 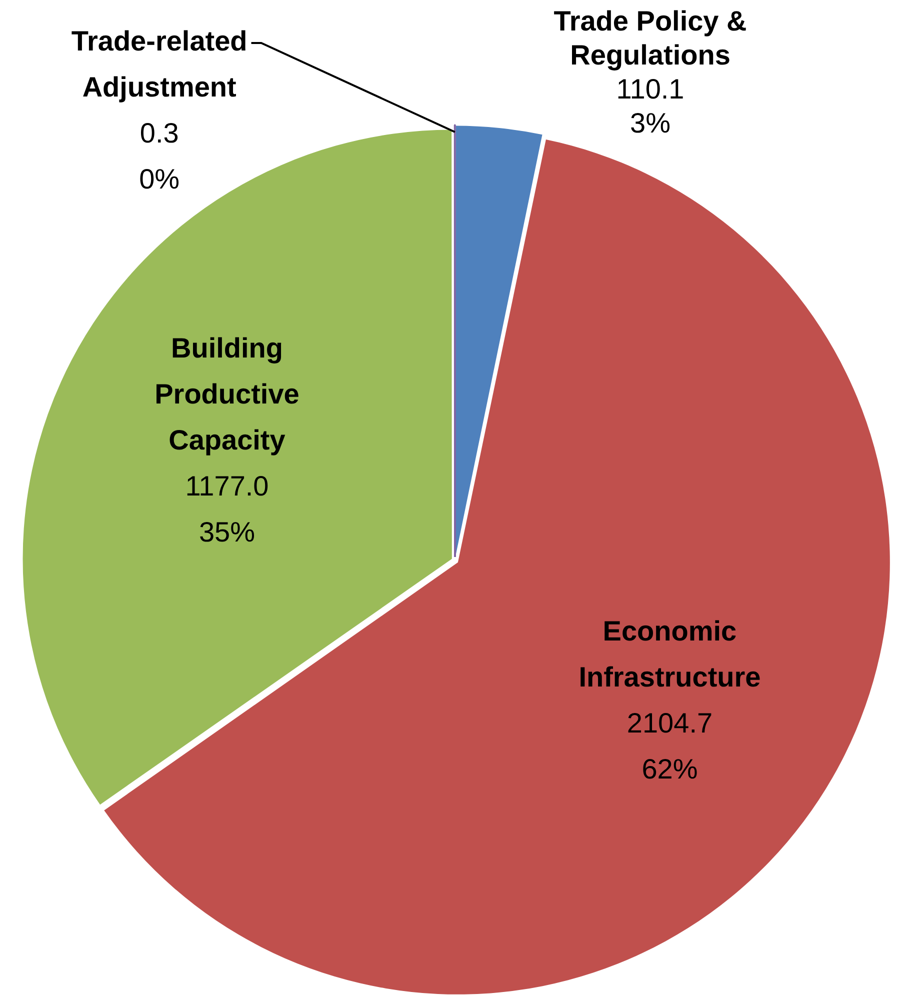 What do you see at coordinates (650, 106) in the screenshot?
I see `data-label: 110.1 3%` at bounding box center [650, 106].